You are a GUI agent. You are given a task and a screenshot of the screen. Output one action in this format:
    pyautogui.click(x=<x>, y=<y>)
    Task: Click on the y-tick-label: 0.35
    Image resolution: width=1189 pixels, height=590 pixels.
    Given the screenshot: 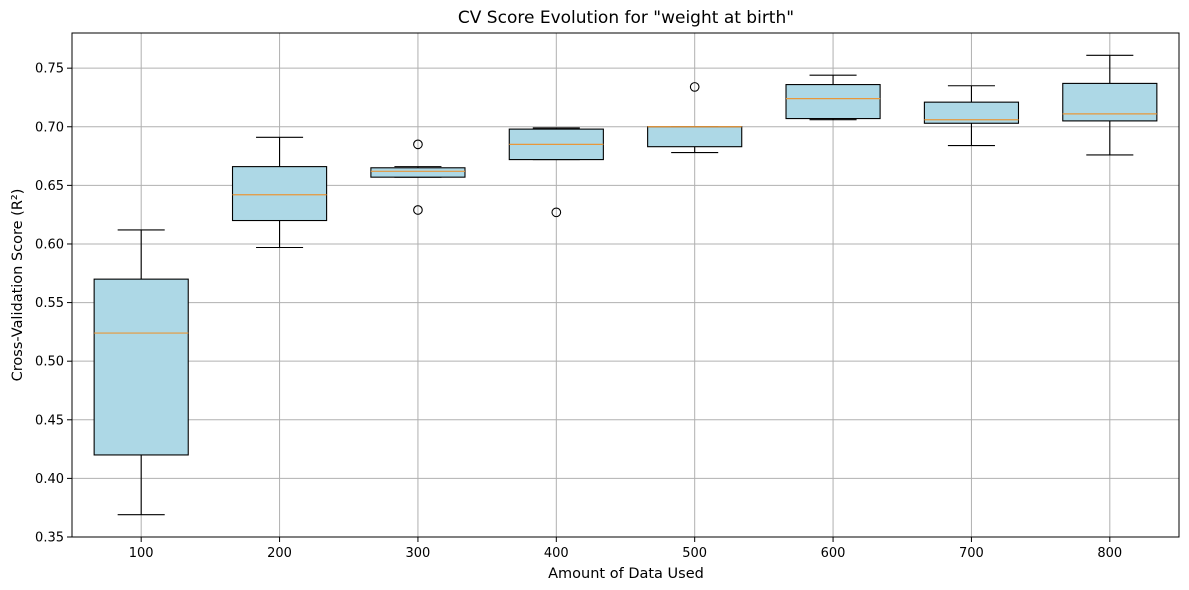 What is the action you would take?
    pyautogui.click(x=49, y=538)
    